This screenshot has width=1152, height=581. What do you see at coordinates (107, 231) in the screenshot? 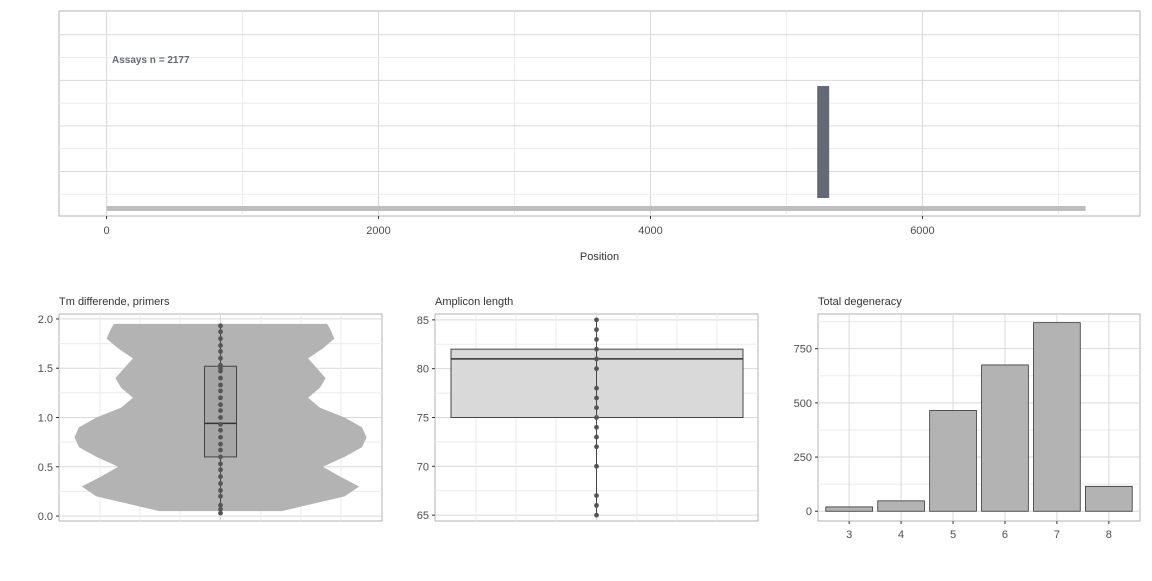
I see `x-tick-label: 0` at bounding box center [107, 231].